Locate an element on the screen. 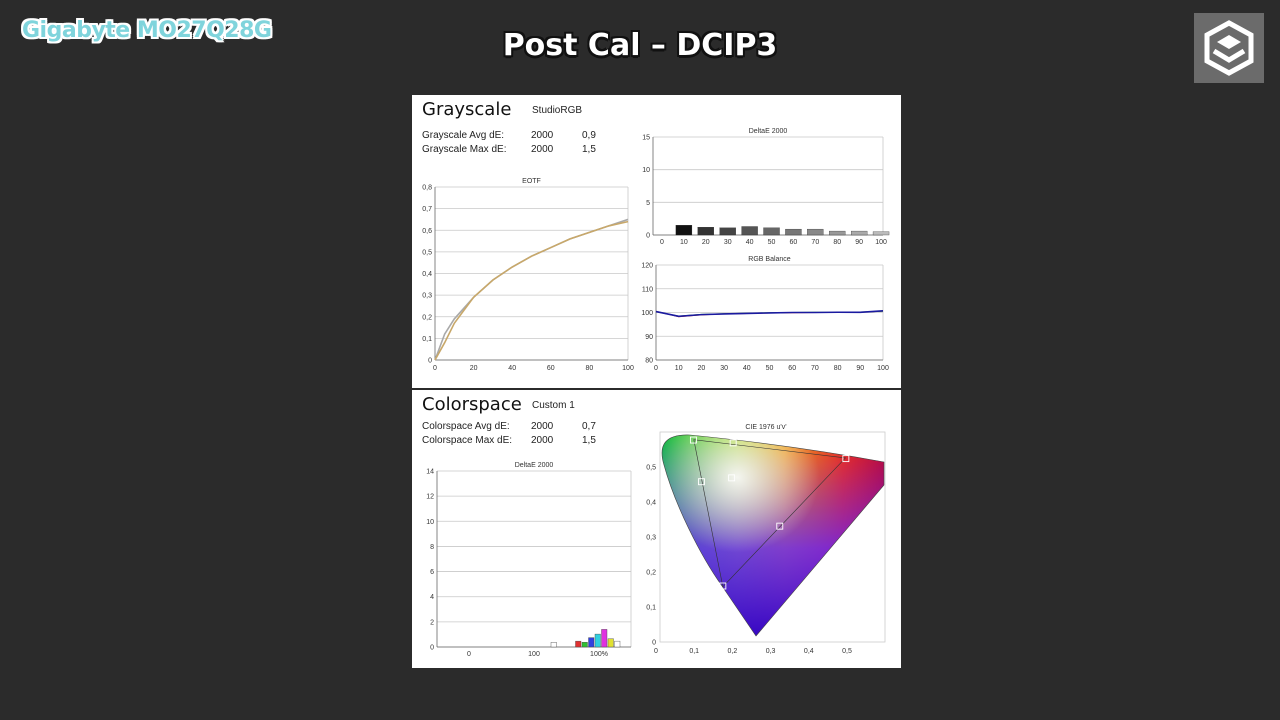  colorspace-de-ytick-label: 6 is located at coordinates (432, 572).